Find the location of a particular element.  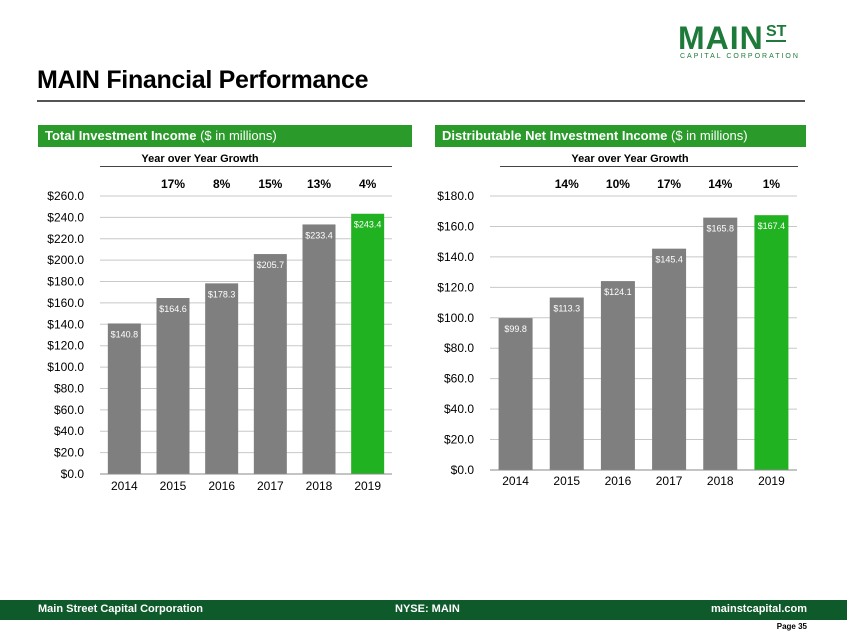

panel-header-total-investment-income: Total Investment Income ($ in millions) is located at coordinates (225, 136).